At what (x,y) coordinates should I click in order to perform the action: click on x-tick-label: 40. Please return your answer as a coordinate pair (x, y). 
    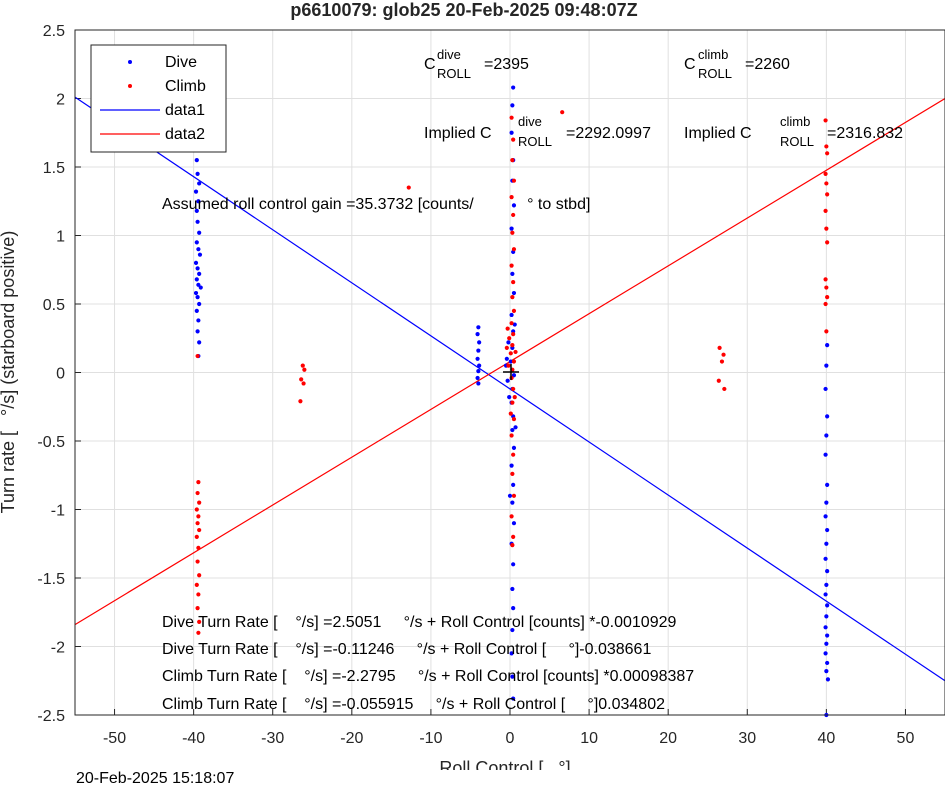
    Looking at the image, I should click on (826, 738).